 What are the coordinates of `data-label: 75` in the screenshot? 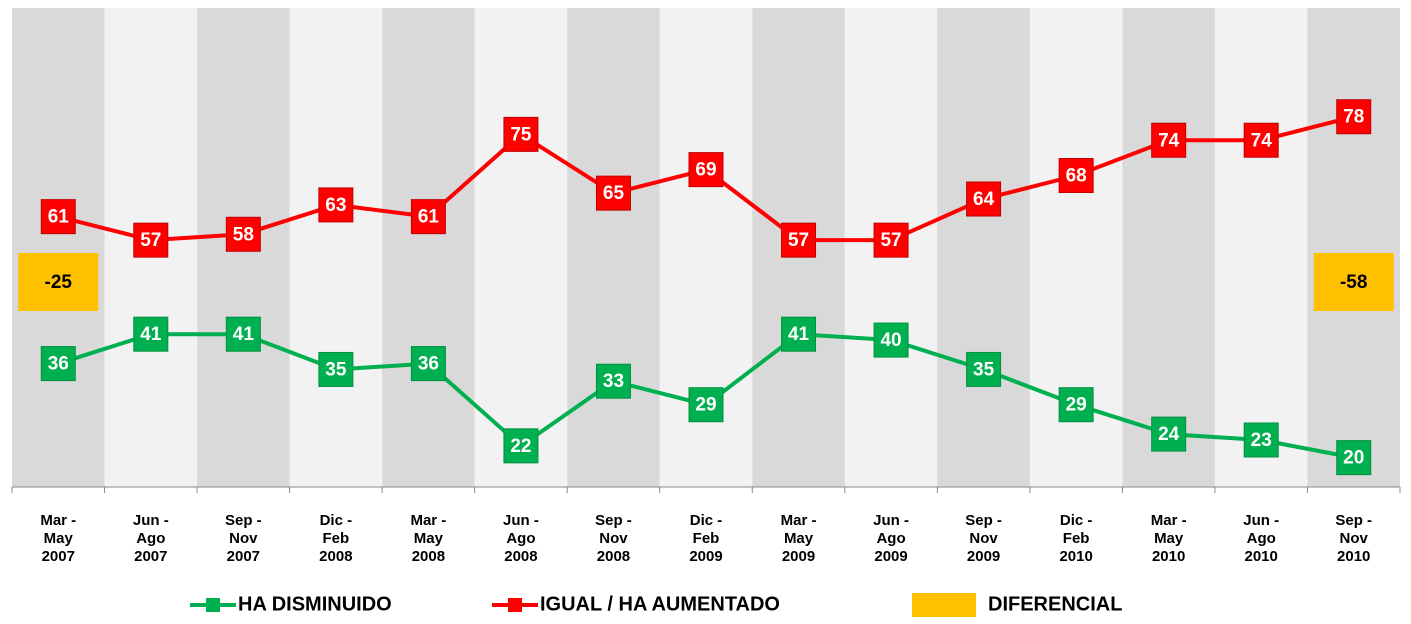 It's located at (521, 134).